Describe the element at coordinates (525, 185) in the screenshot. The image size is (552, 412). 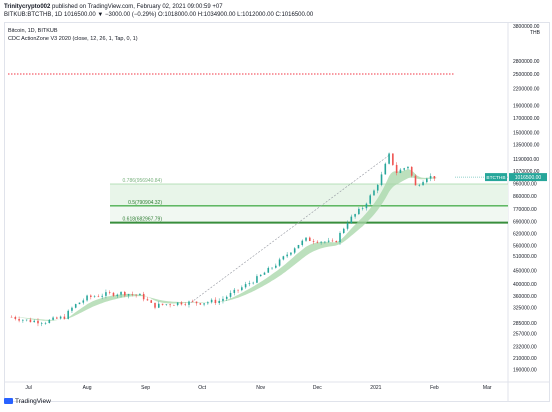
I see `price-tick-label: 960000.00` at that location.